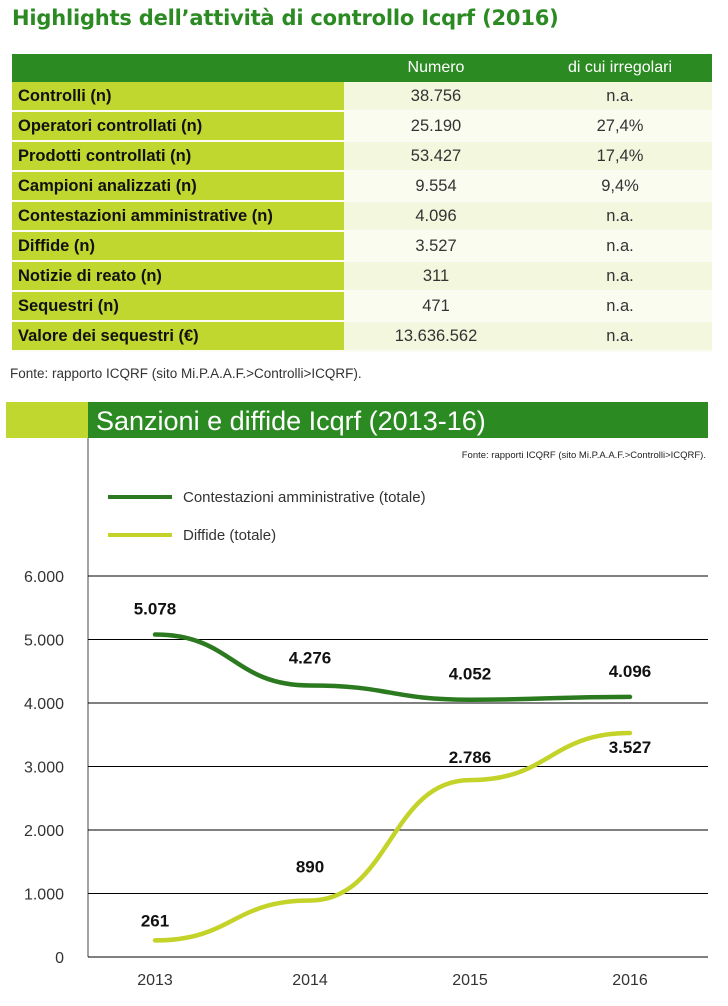 Image resolution: width=728 pixels, height=1006 pixels. What do you see at coordinates (436, 216) in the screenshot?
I see `row-numero: 4.096` at bounding box center [436, 216].